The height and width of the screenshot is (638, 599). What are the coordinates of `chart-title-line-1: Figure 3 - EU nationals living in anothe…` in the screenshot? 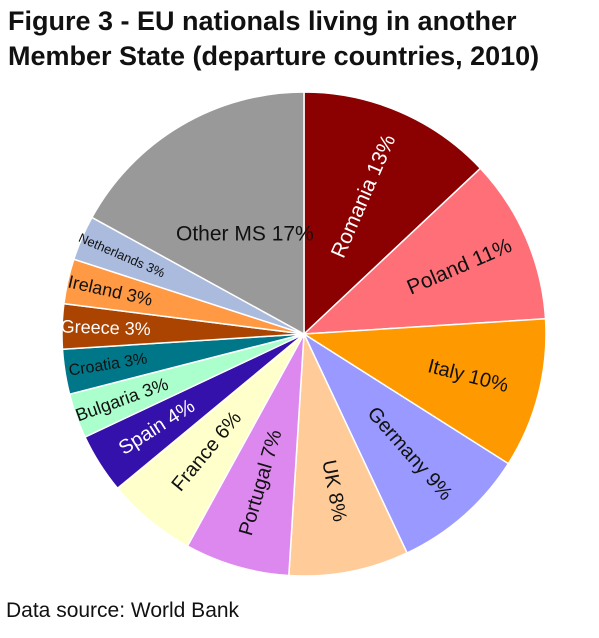 It's located at (262, 21).